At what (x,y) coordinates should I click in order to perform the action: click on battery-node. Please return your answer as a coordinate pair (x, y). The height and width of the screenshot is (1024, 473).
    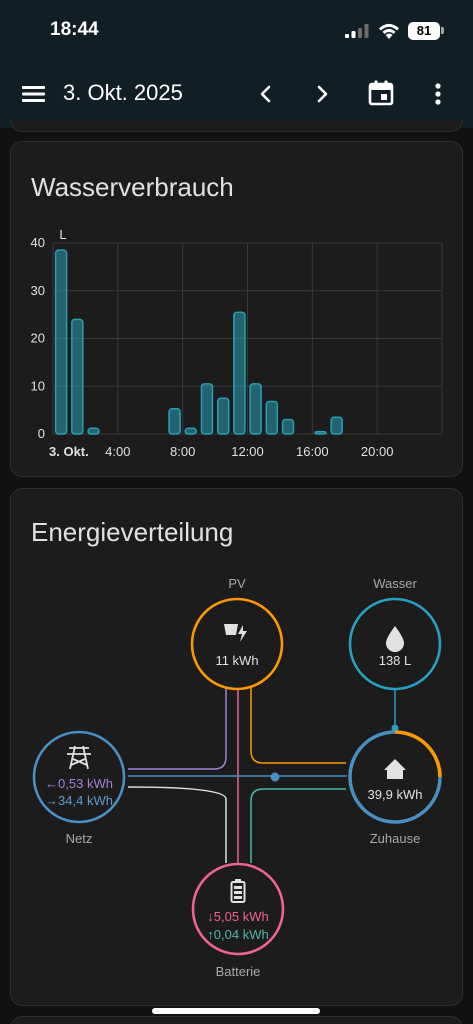
    Looking at the image, I should click on (238, 909).